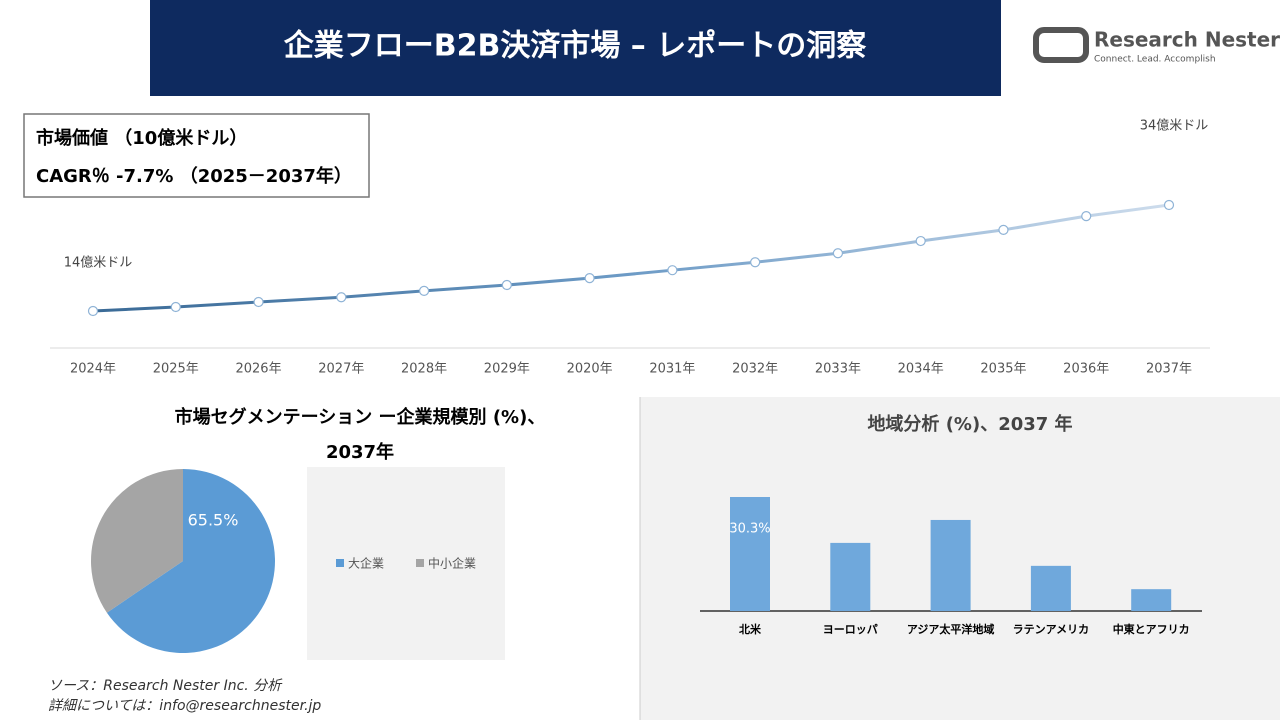 Image resolution: width=1280 pixels, height=724 pixels. What do you see at coordinates (1061, 45) in the screenshot?
I see `logo-icon` at bounding box center [1061, 45].